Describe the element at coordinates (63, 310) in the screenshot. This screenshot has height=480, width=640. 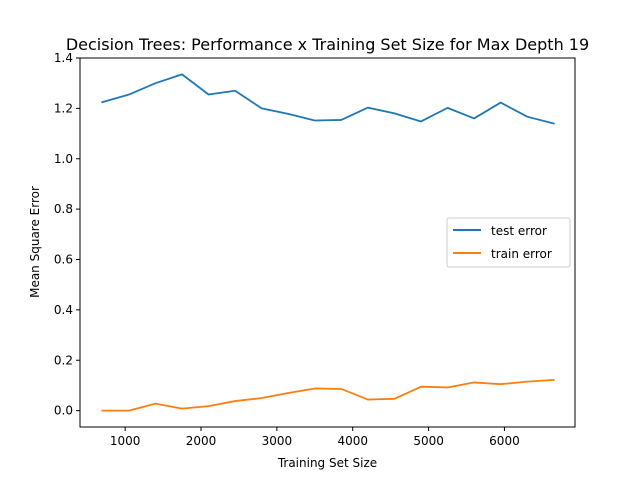
I see `y-tick-label: 0.4` at that location.